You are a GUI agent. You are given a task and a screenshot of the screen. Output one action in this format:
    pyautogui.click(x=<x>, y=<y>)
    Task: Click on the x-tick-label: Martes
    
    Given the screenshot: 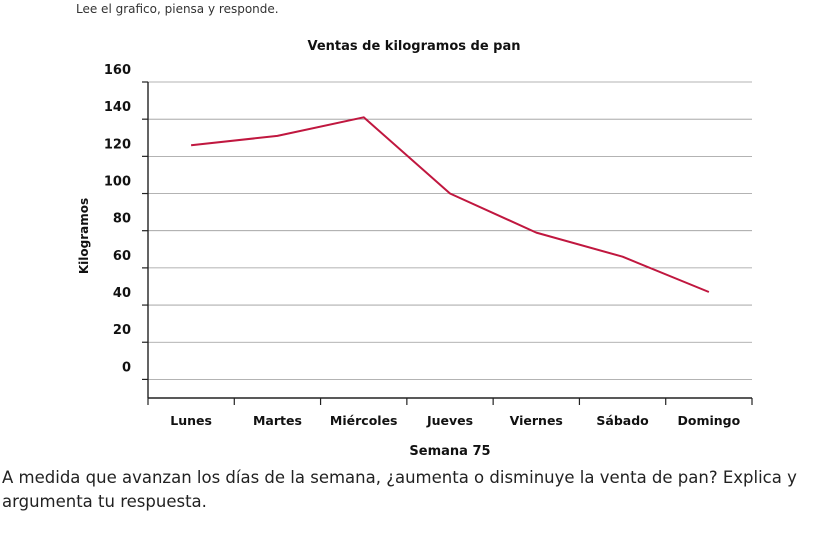 What is the action you would take?
    pyautogui.click(x=277, y=420)
    